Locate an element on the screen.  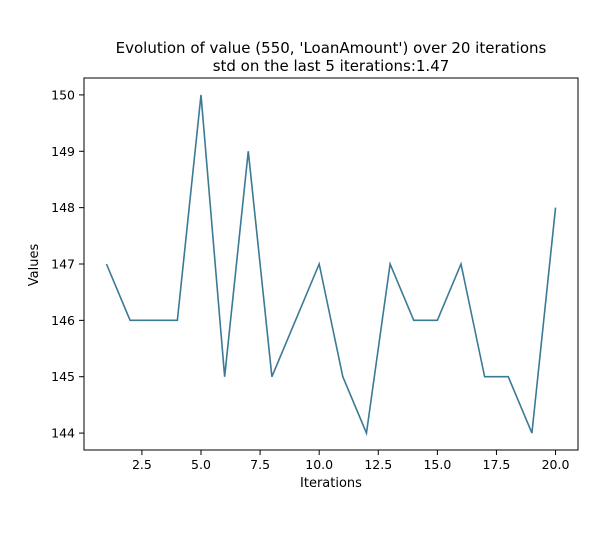
x-axis-label: Iterations is located at coordinates (331, 483).